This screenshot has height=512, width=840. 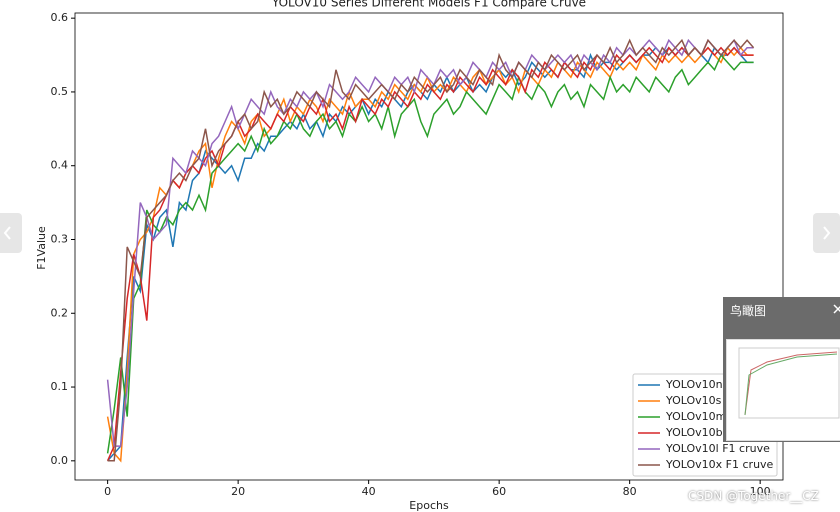 What do you see at coordinates (783, 390) in the screenshot?
I see `minimap-thumbnail` at bounding box center [783, 390].